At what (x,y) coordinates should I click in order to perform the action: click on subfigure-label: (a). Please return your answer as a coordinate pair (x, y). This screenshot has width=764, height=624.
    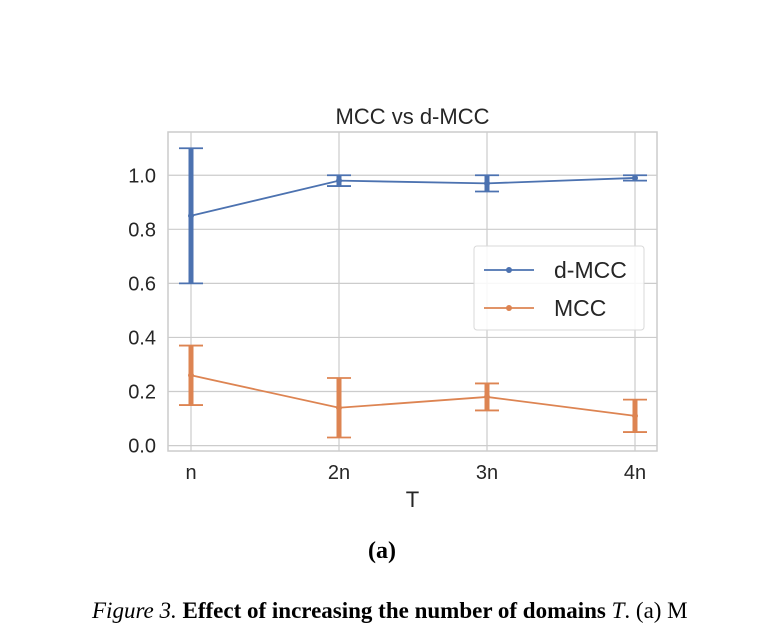
    Looking at the image, I should click on (382, 551).